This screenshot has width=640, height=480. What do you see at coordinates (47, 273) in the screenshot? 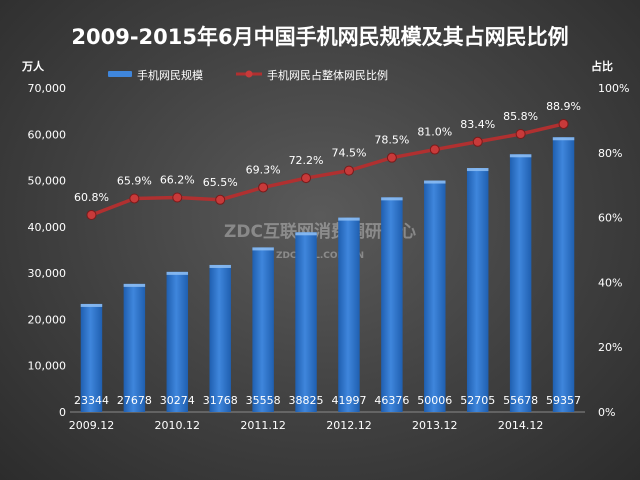
I see `y-left-tick-label: 30,000` at bounding box center [47, 273].